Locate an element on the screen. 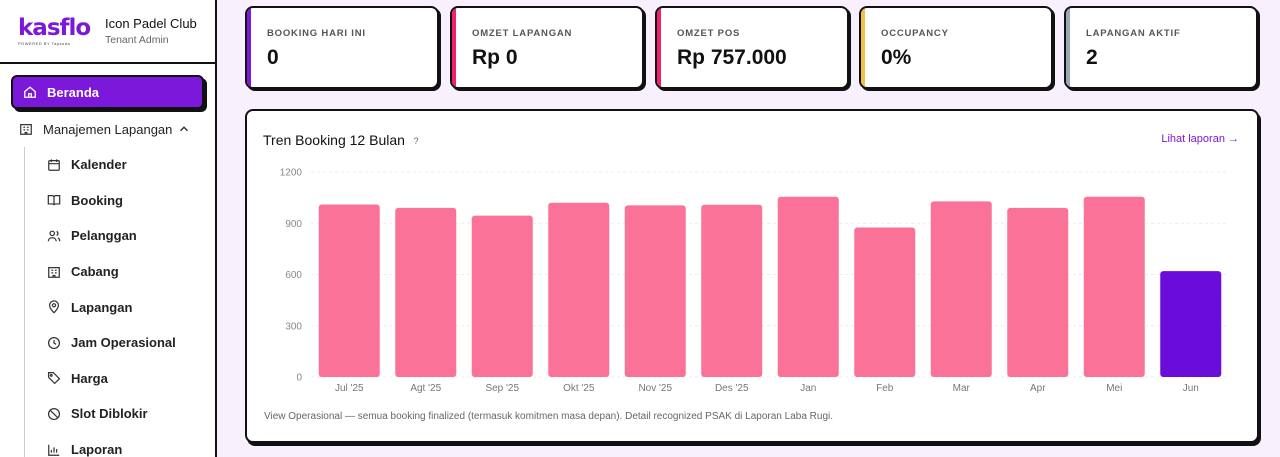 The width and height of the screenshot is (1280, 457). user-role: Tenant Admin is located at coordinates (137, 39).